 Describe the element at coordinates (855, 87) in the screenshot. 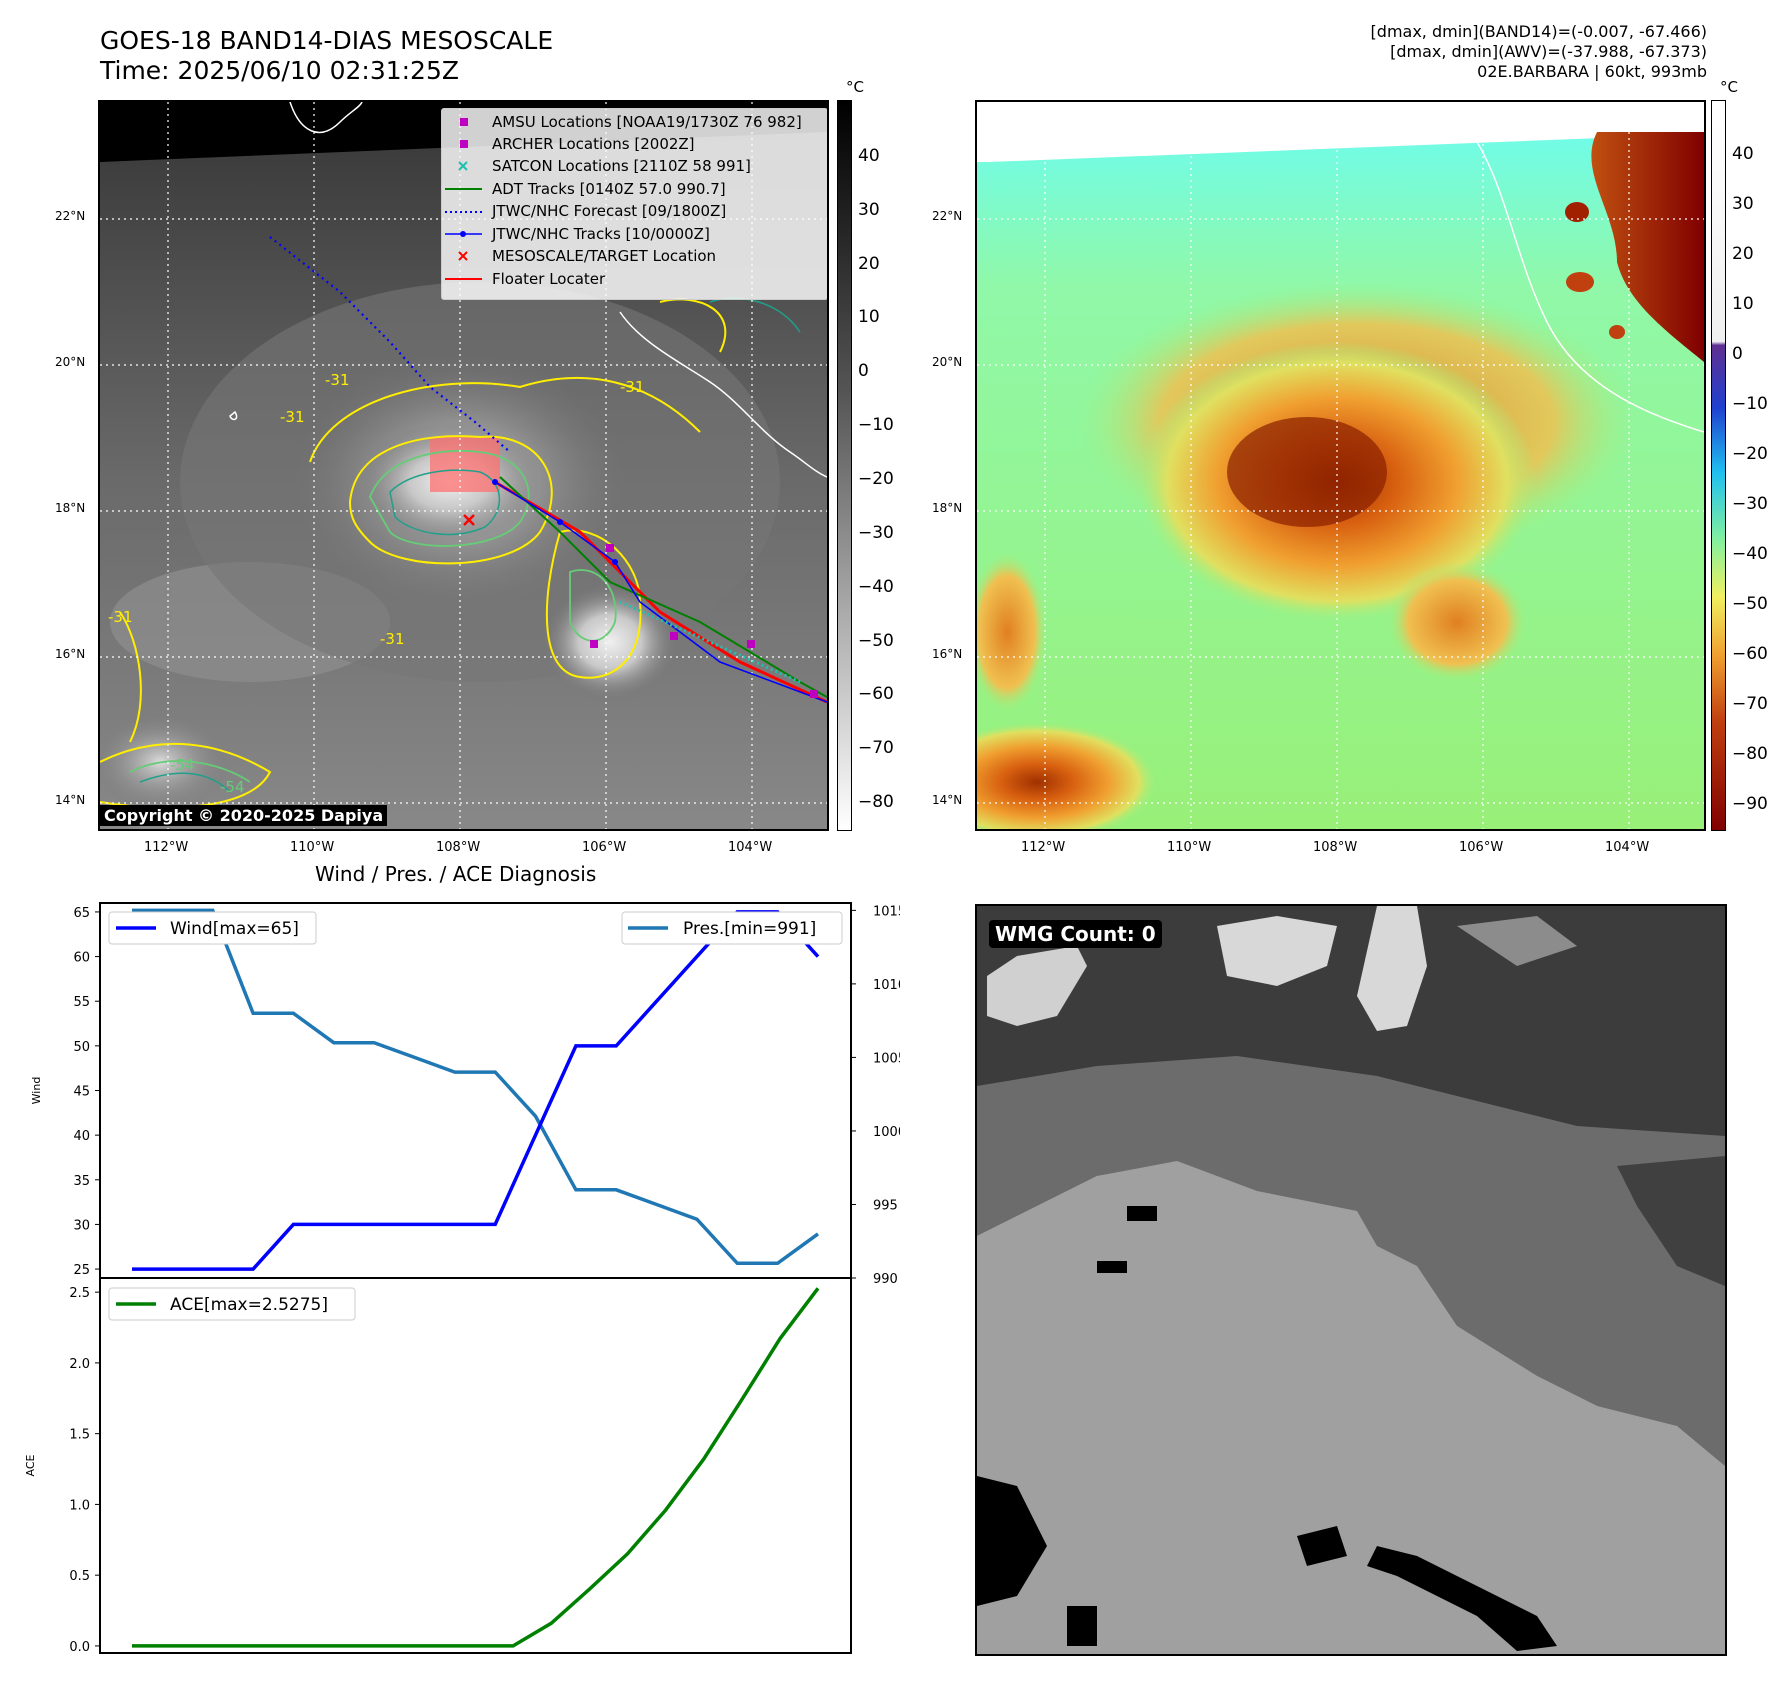

I see `ir-colorbar-unit: °C` at that location.